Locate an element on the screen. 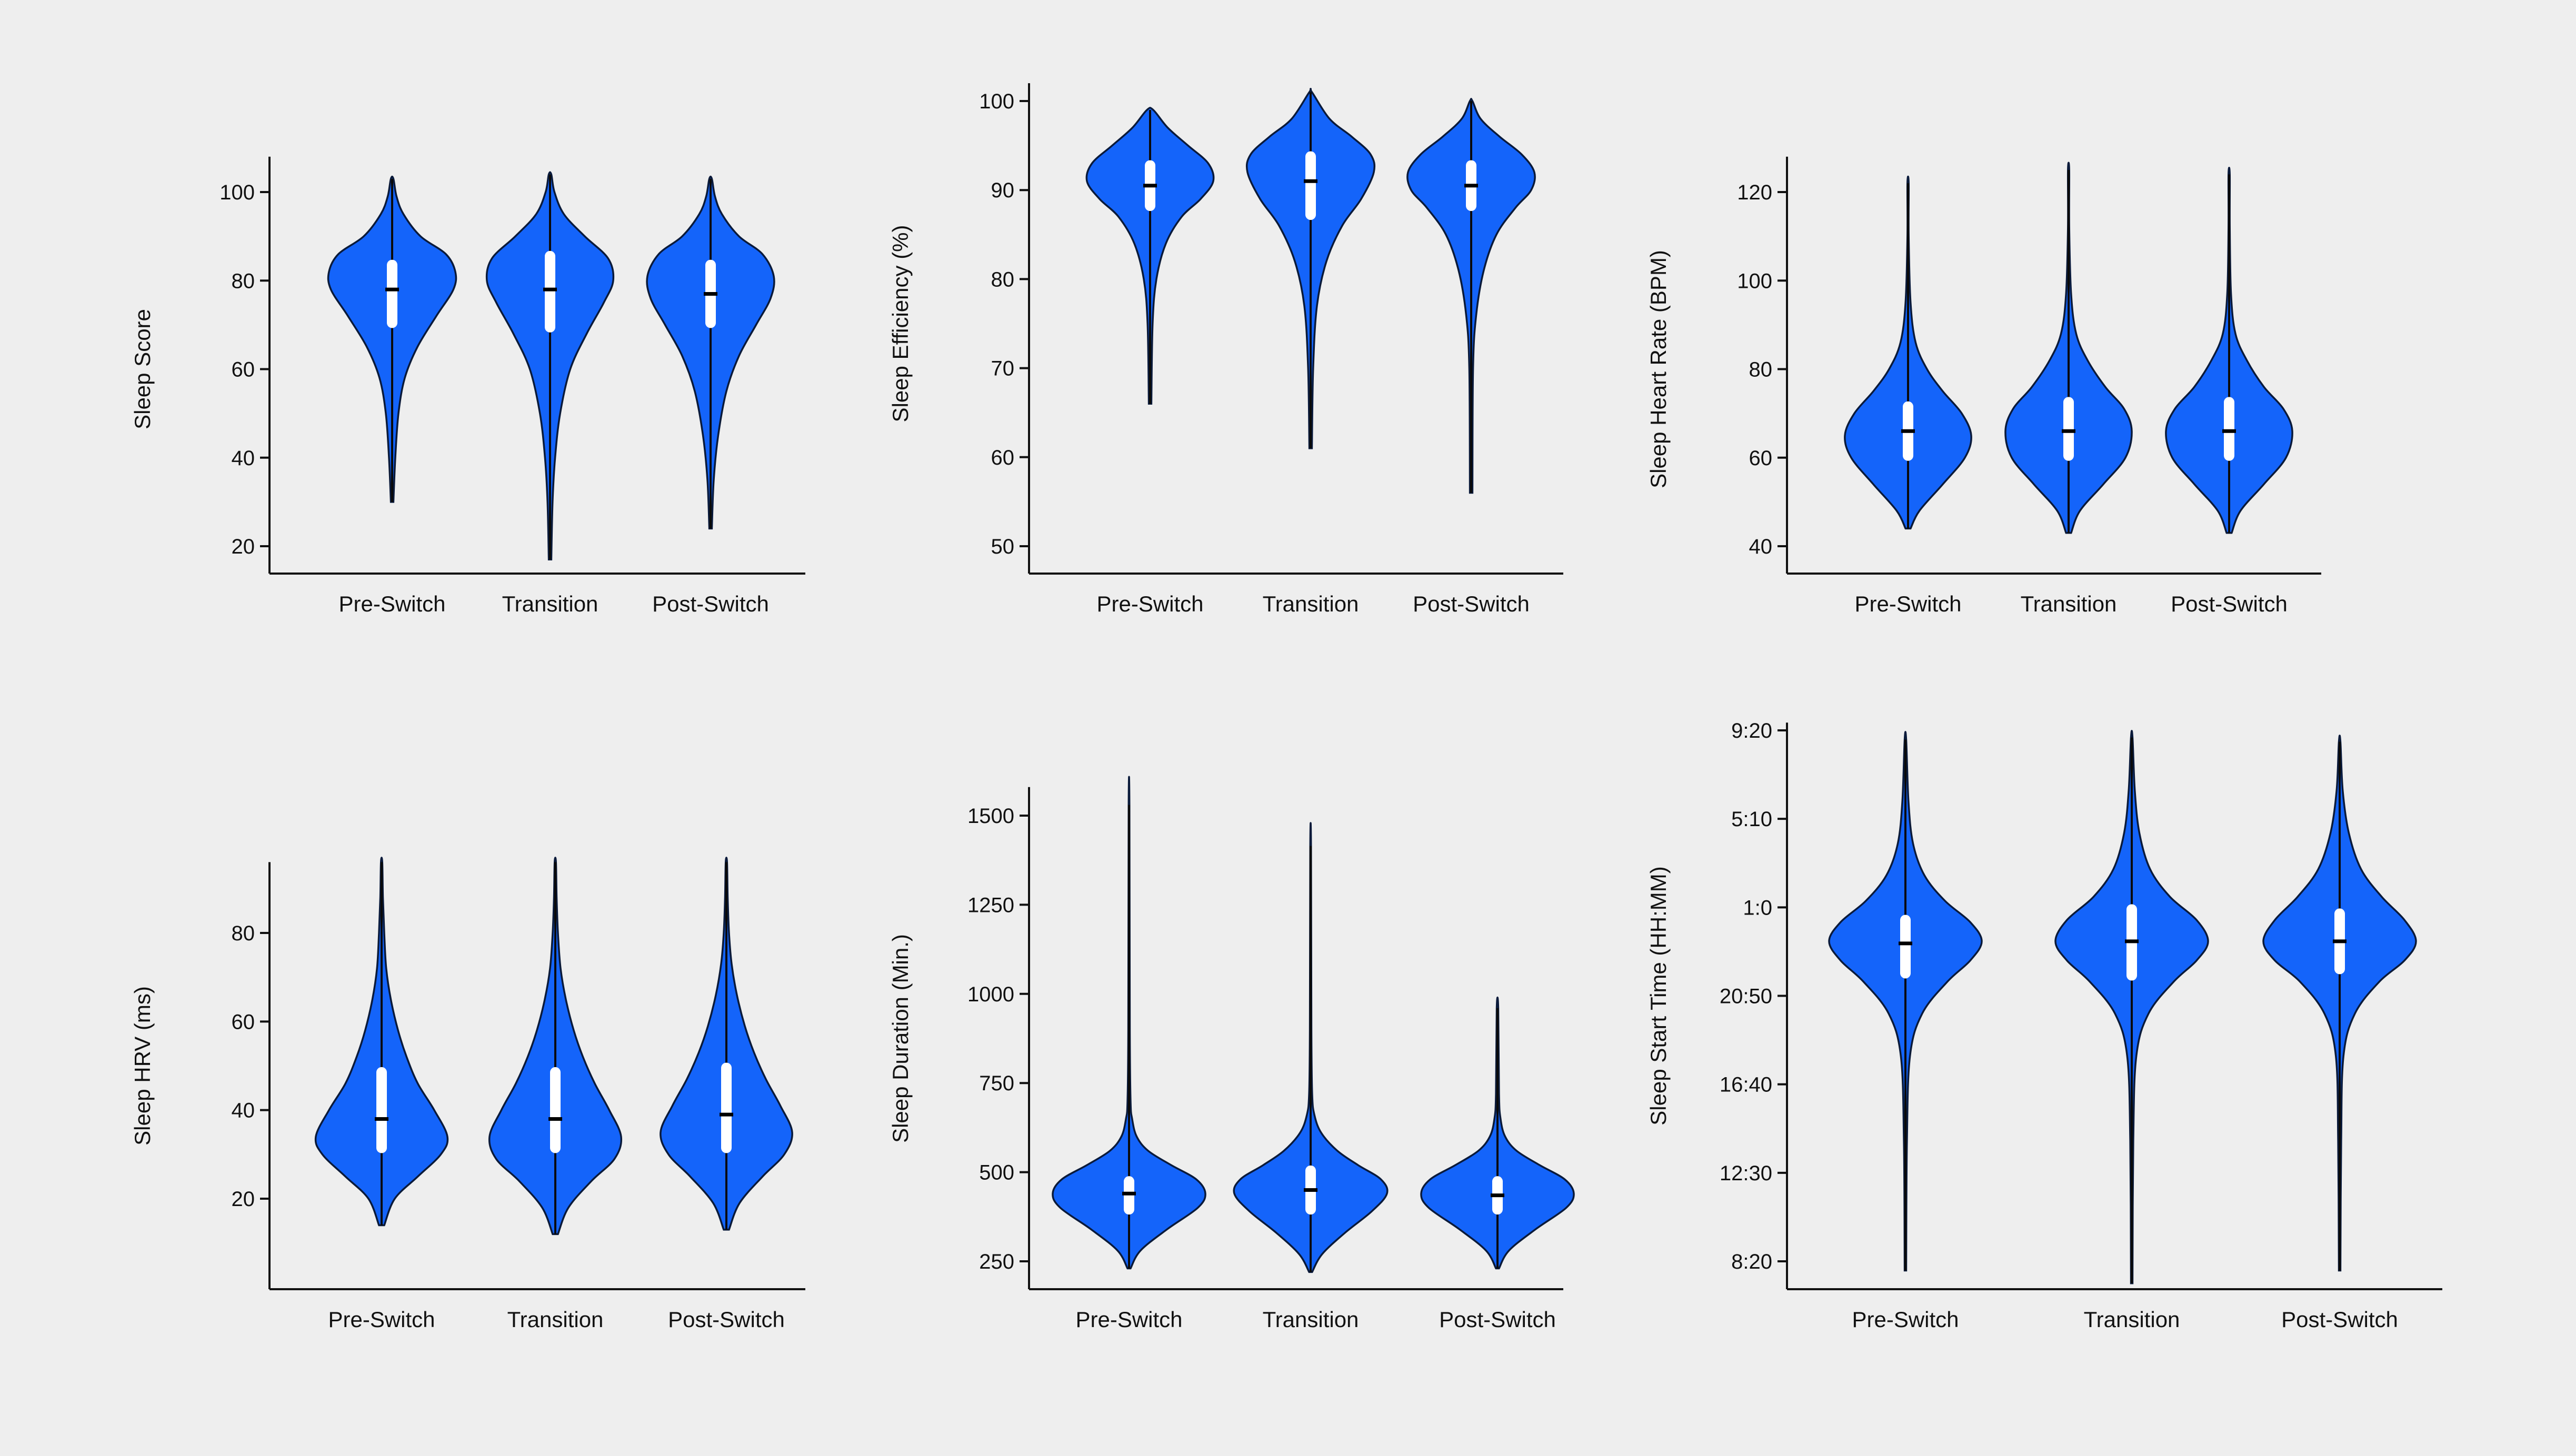  y-tick-label: 120 is located at coordinates (1755, 192).